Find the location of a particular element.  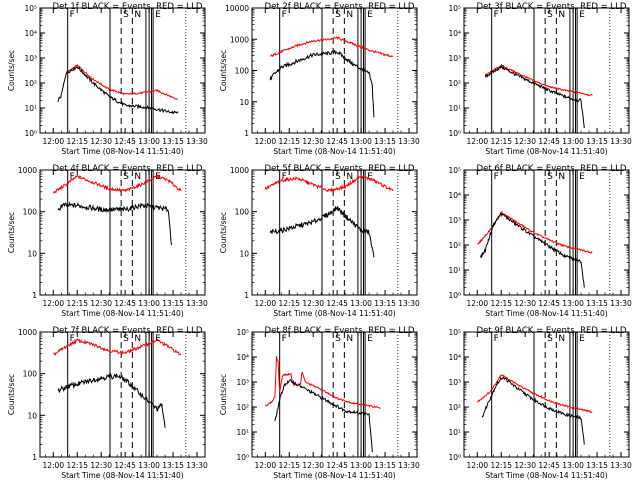

y-tick-label: 1000 is located at coordinates (27, 332).